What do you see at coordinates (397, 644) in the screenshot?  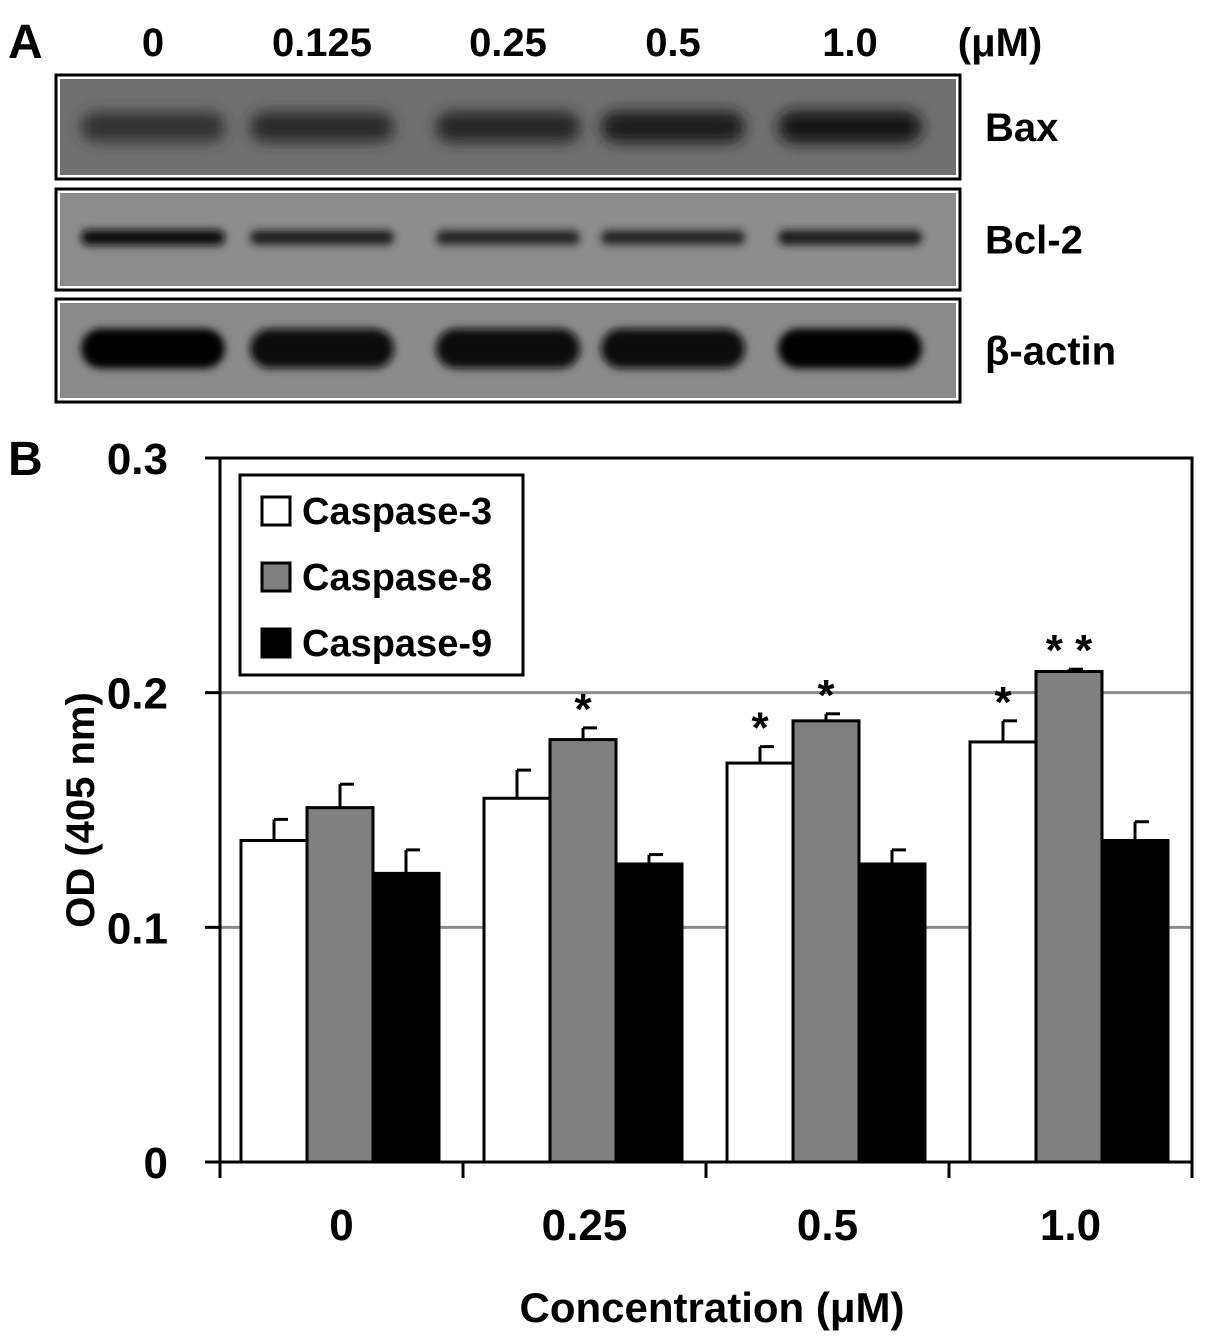 I see `legend-label: Caspase-9` at bounding box center [397, 644].